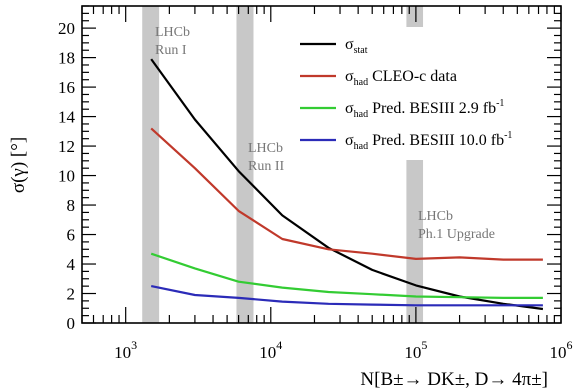 The height and width of the screenshot is (392, 573). I want to click on y-tick-label: 8, so click(71, 205).